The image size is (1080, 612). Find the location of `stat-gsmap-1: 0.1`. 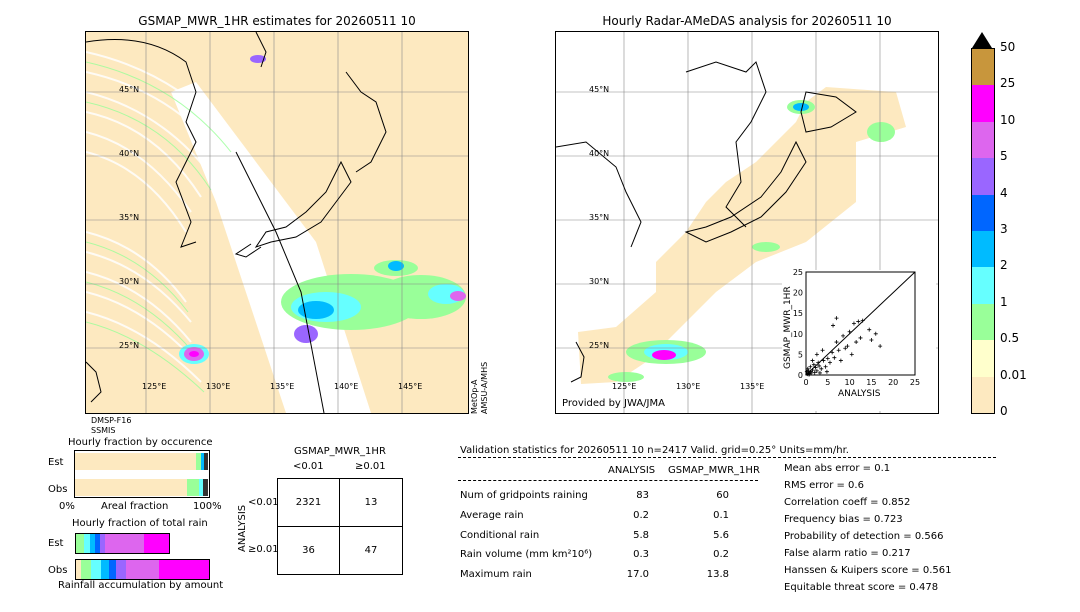

stat-gsmap-1: 0.1 is located at coordinates (721, 515).